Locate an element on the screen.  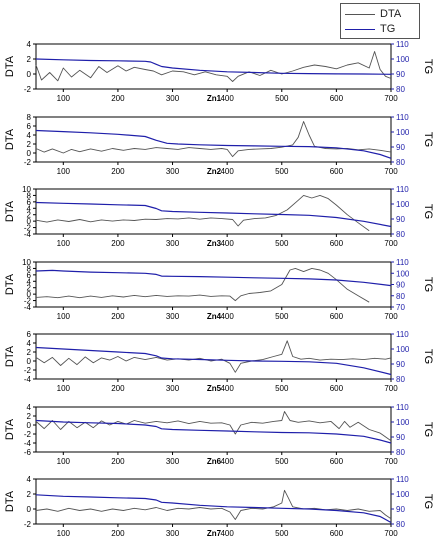
x-tick-label-zn3-300: 300 is located at coordinates (173, 243).